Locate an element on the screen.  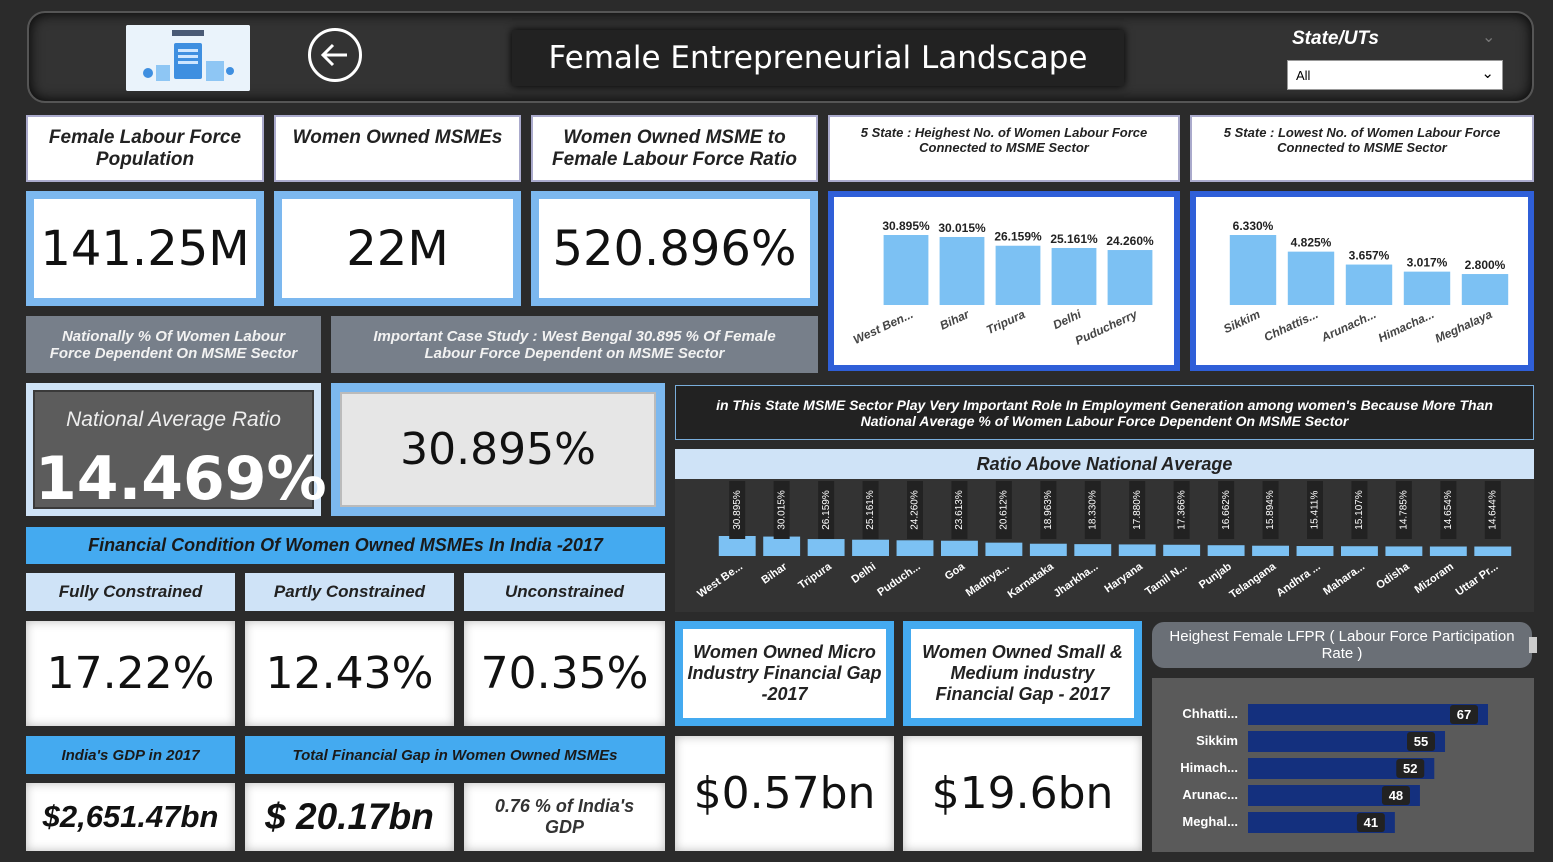
data-label: 23.613% is located at coordinates (959, 510).